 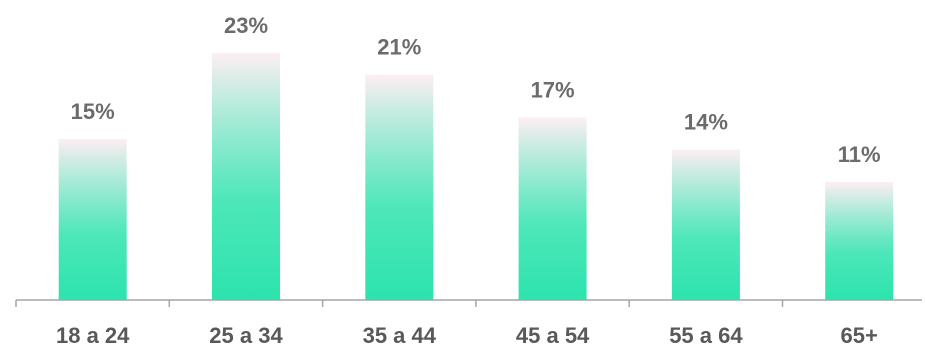 What do you see at coordinates (399, 47) in the screenshot?
I see `value-label: 21%` at bounding box center [399, 47].